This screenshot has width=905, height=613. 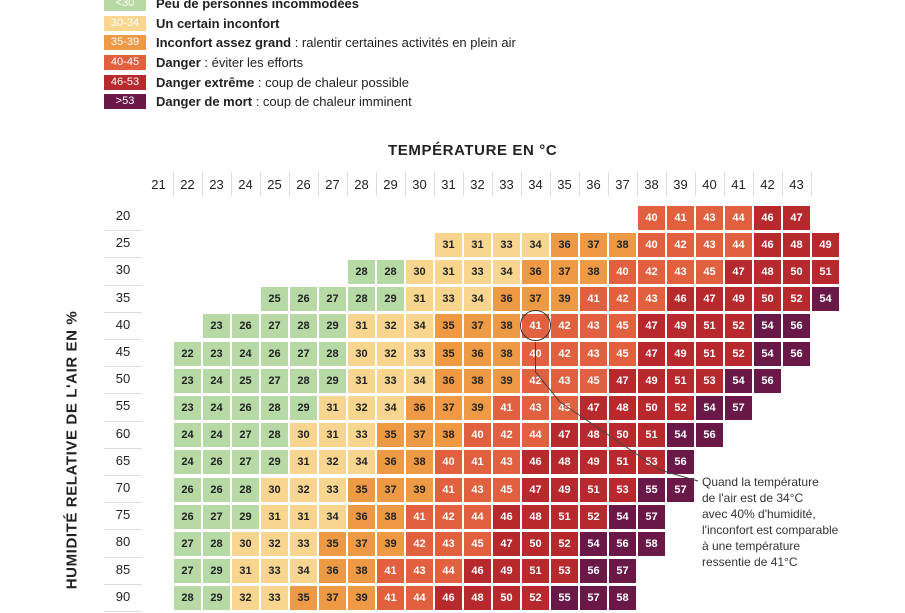 I want to click on heatmap-cell: 23, so click(x=187, y=408).